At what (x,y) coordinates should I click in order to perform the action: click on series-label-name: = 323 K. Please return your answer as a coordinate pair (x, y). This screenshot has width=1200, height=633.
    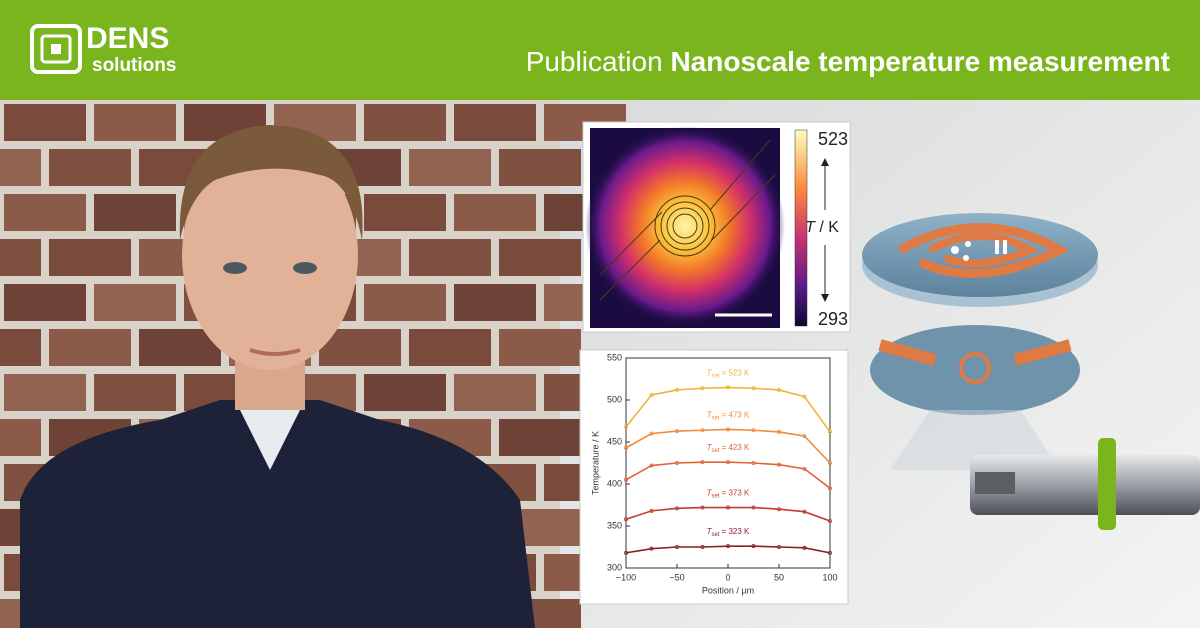
    Looking at the image, I should click on (736, 531).